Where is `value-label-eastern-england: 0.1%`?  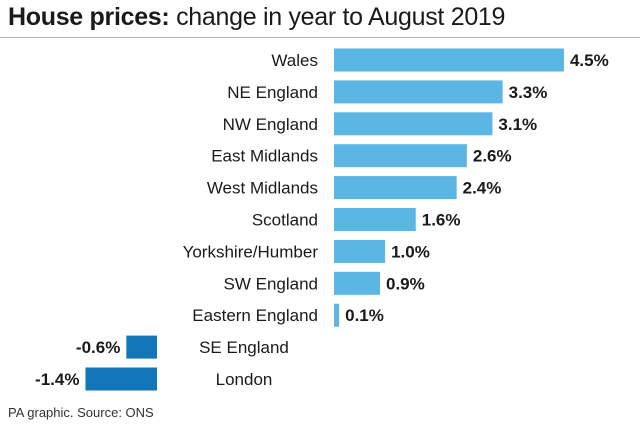 value-label-eastern-england: 0.1% is located at coordinates (364, 315).